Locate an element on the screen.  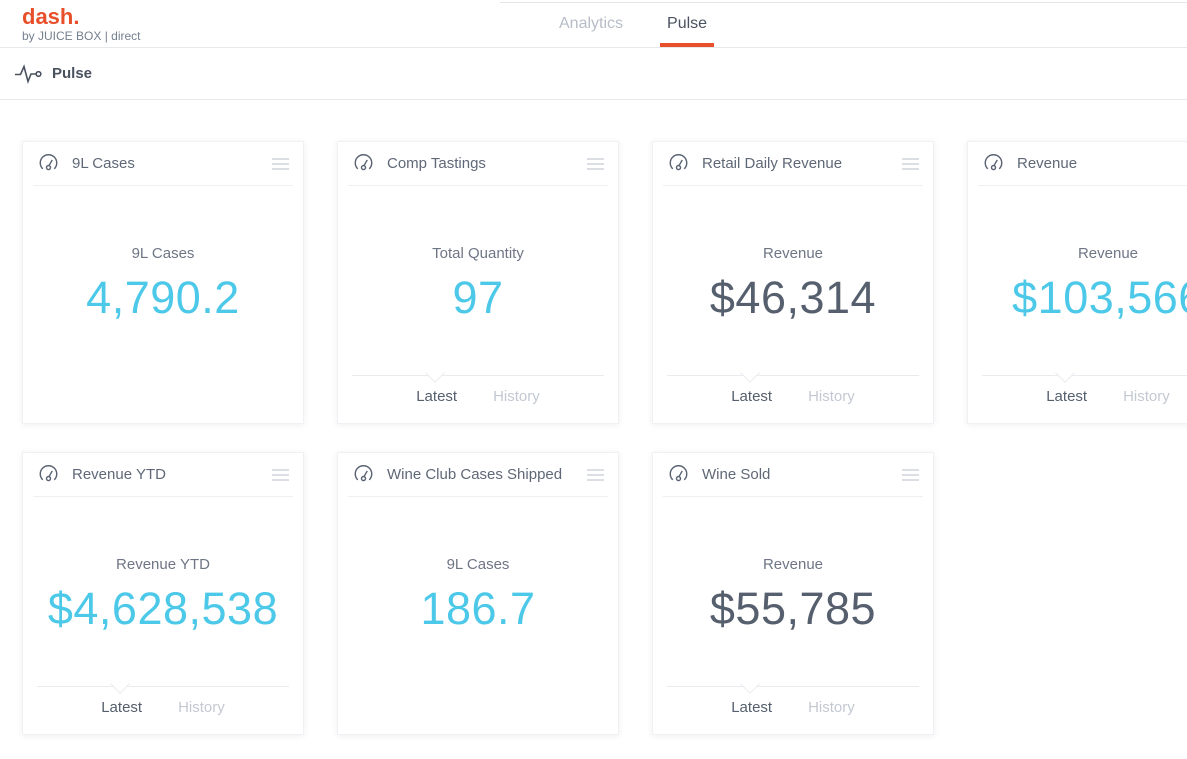
active-tab-underline is located at coordinates (687, 45).